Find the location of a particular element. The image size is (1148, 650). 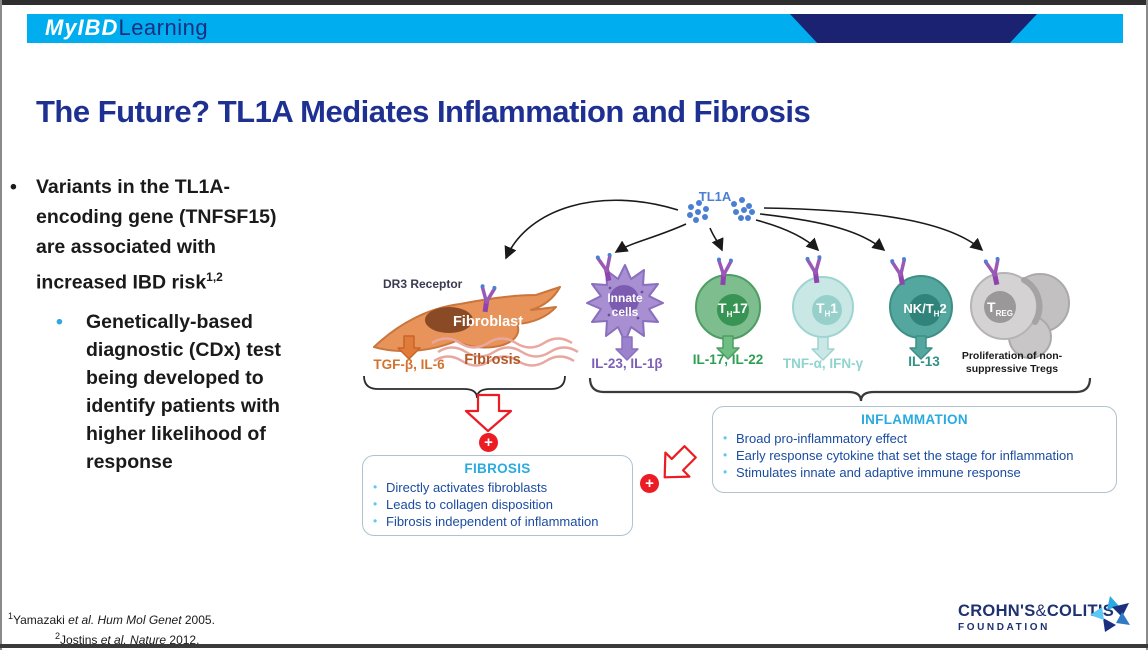

list-item: • Fibrosis independent of inflammation is located at coordinates (497, 521).